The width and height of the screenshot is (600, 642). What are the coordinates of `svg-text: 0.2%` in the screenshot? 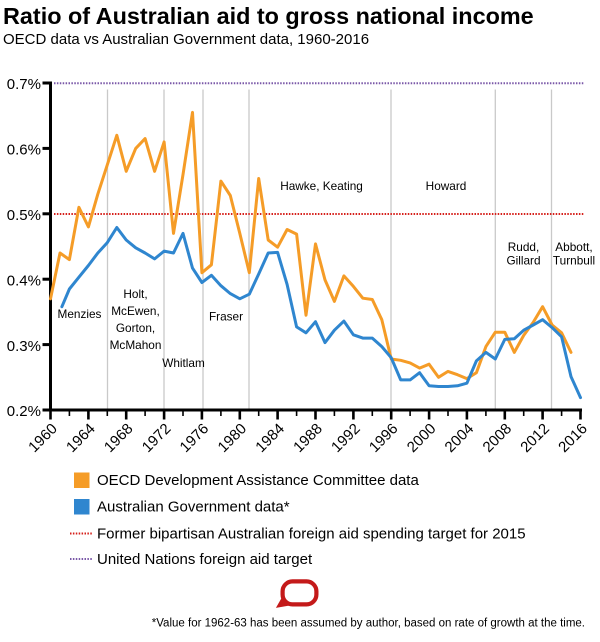 It's located at (24, 411).